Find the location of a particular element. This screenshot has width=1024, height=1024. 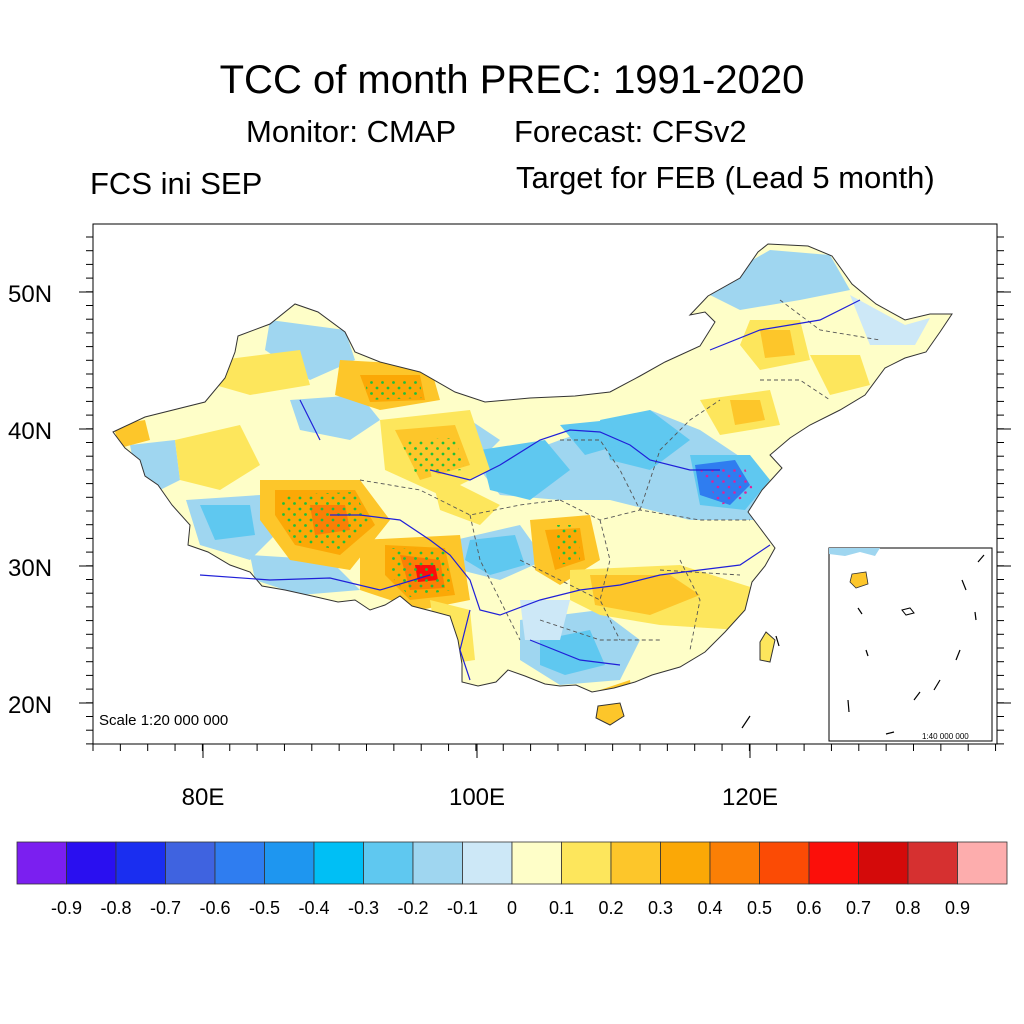

colorbar-label: 0.3 is located at coordinates (660, 908).